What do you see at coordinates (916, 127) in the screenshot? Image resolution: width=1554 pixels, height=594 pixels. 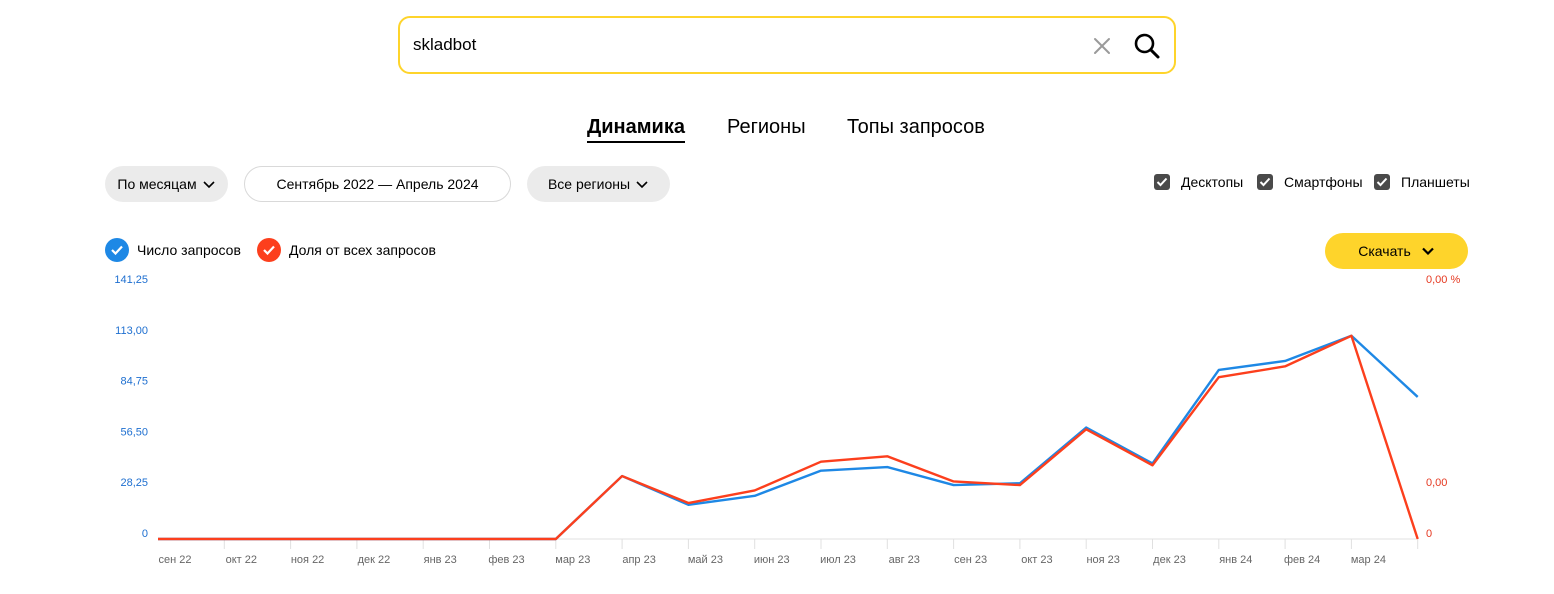 I see `tab-top-queries: Топы запросов` at bounding box center [916, 127].